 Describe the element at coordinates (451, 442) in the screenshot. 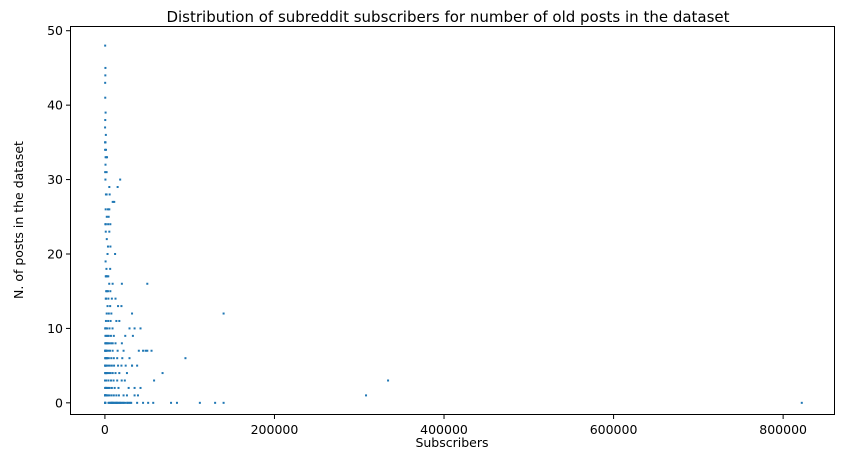

I see `x-axis-label: Subscribers` at that location.